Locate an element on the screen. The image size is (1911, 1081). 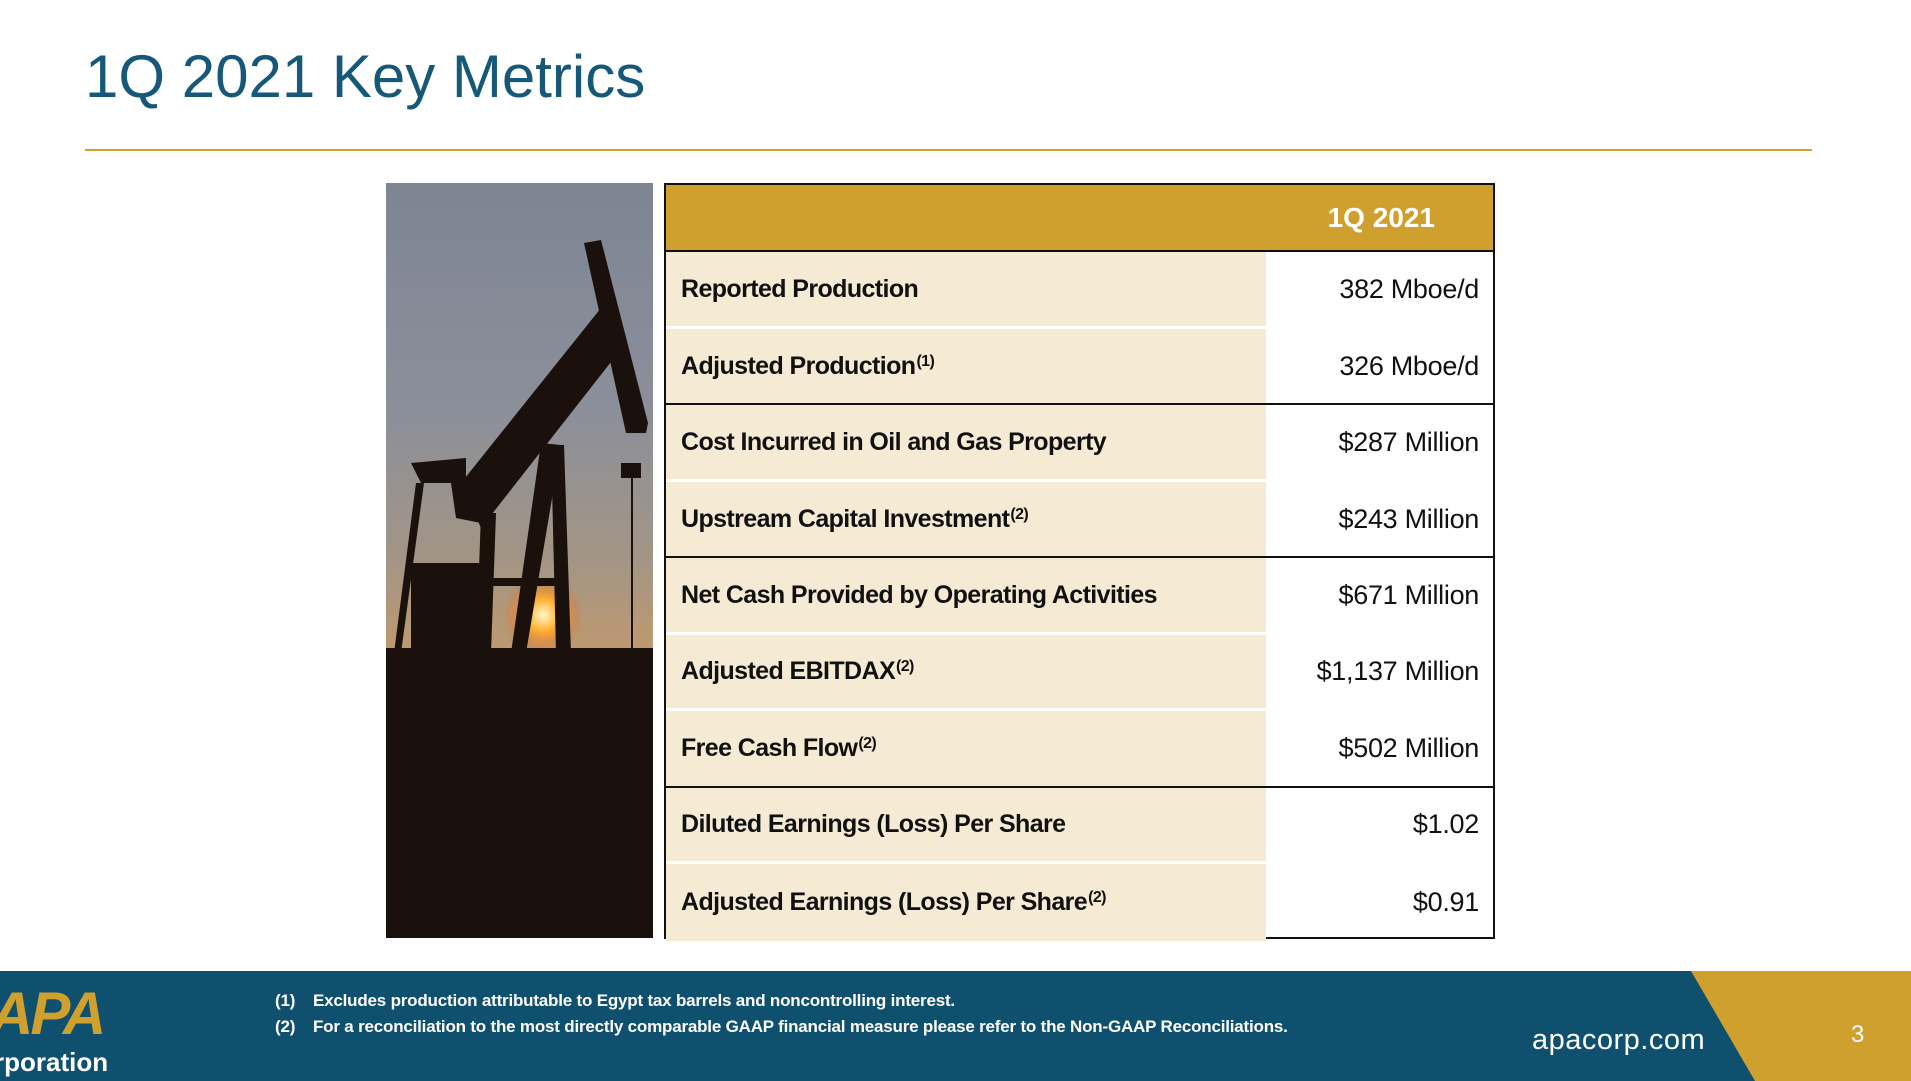
metric-label: Adjusted EBITDAX (2) is located at coordinates (966, 671).